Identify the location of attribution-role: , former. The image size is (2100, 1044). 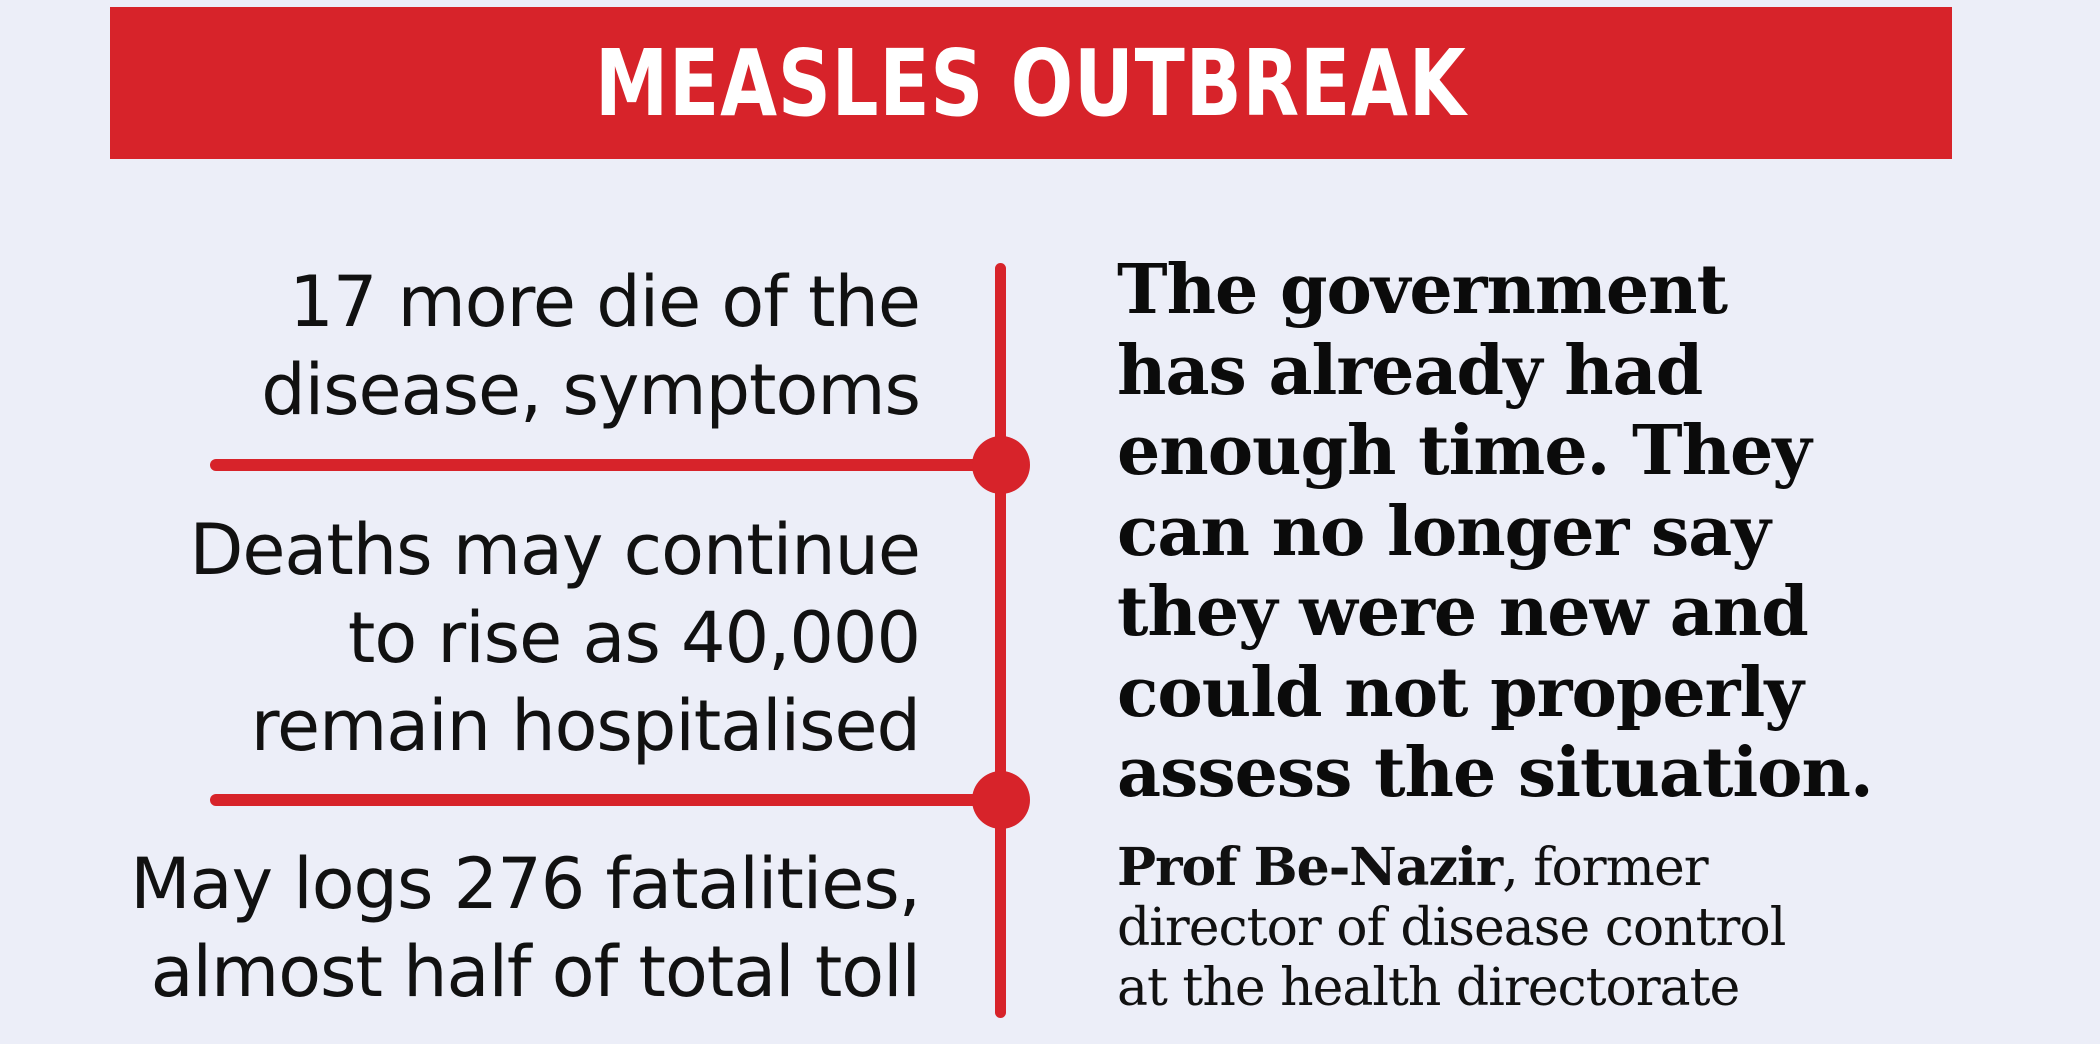
(1605, 868).